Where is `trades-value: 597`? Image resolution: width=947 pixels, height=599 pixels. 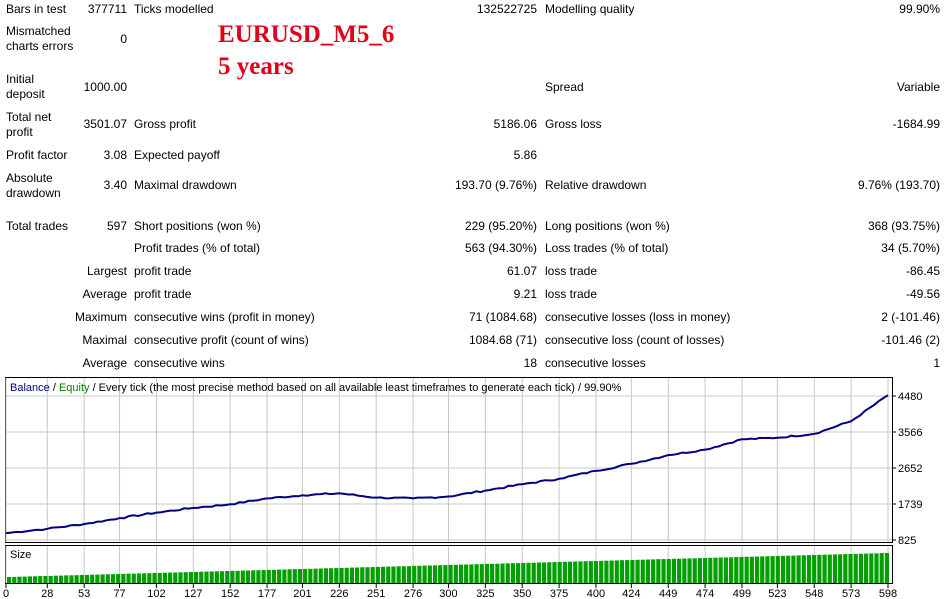 trades-value: 597 is located at coordinates (116, 226).